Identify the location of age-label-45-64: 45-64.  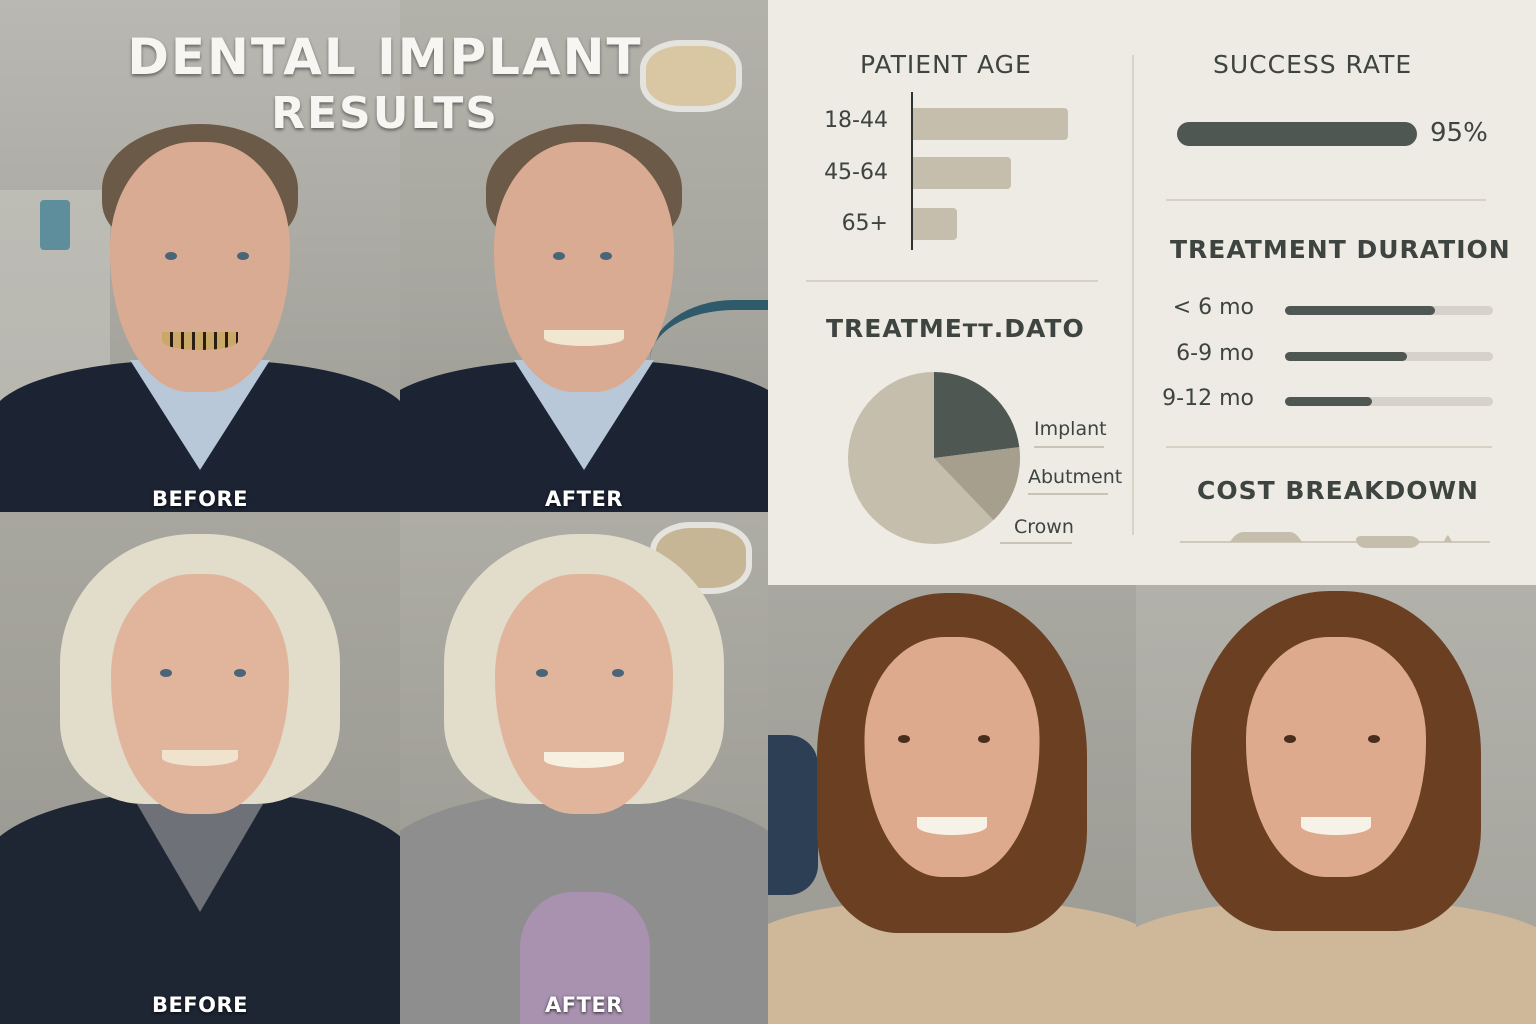
(856, 172).